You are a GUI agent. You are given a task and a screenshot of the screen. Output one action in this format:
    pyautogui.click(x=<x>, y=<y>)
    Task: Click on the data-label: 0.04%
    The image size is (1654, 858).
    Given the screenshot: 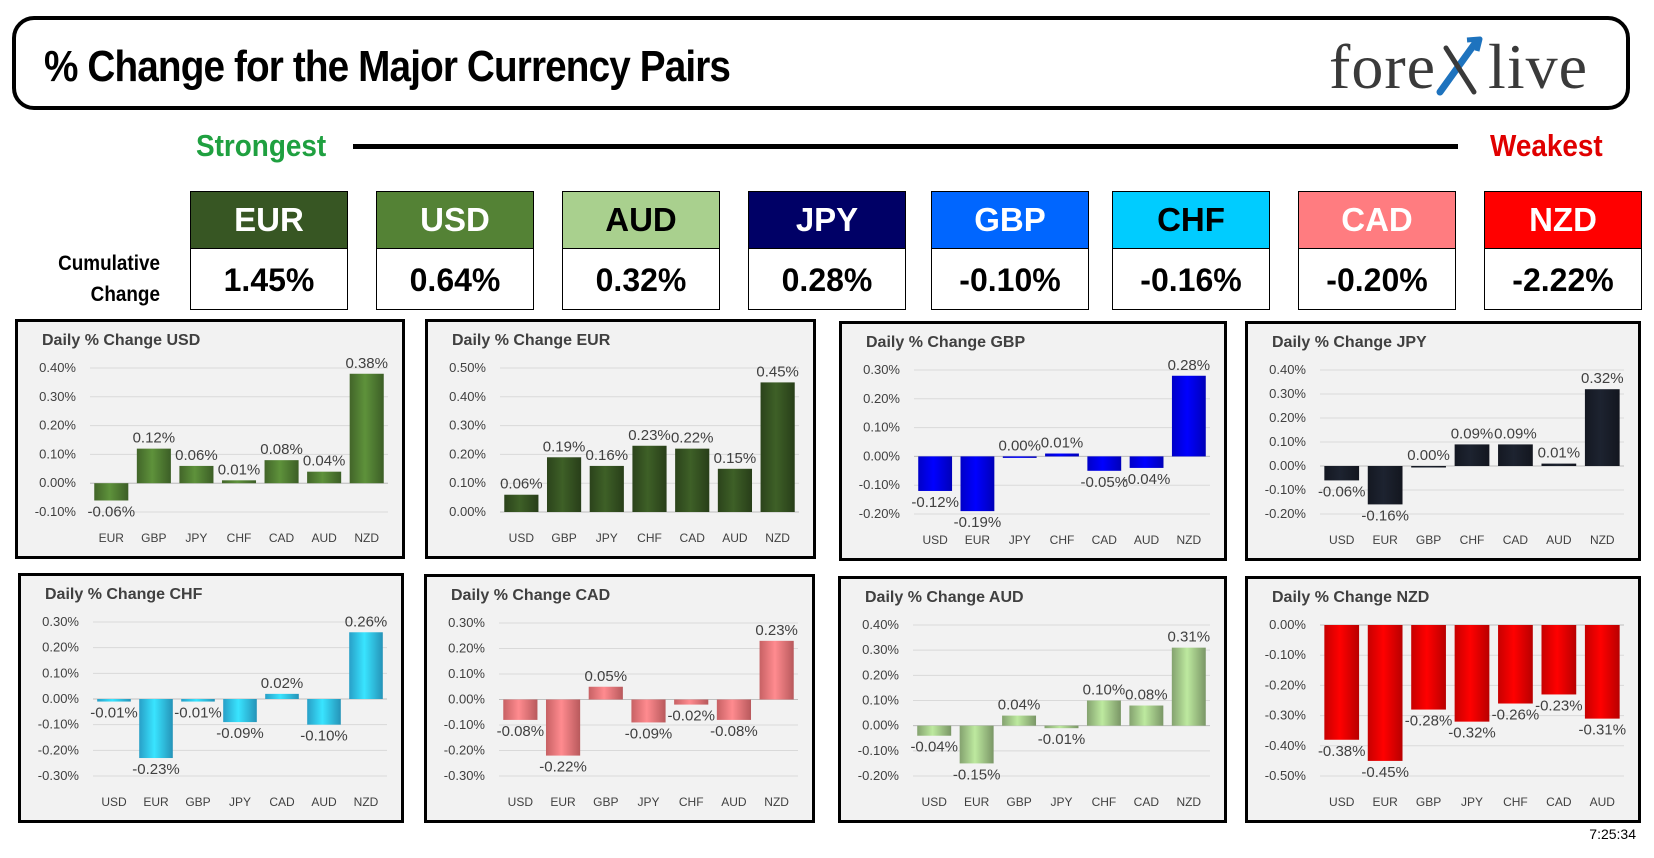 What is the action you would take?
    pyautogui.click(x=324, y=461)
    